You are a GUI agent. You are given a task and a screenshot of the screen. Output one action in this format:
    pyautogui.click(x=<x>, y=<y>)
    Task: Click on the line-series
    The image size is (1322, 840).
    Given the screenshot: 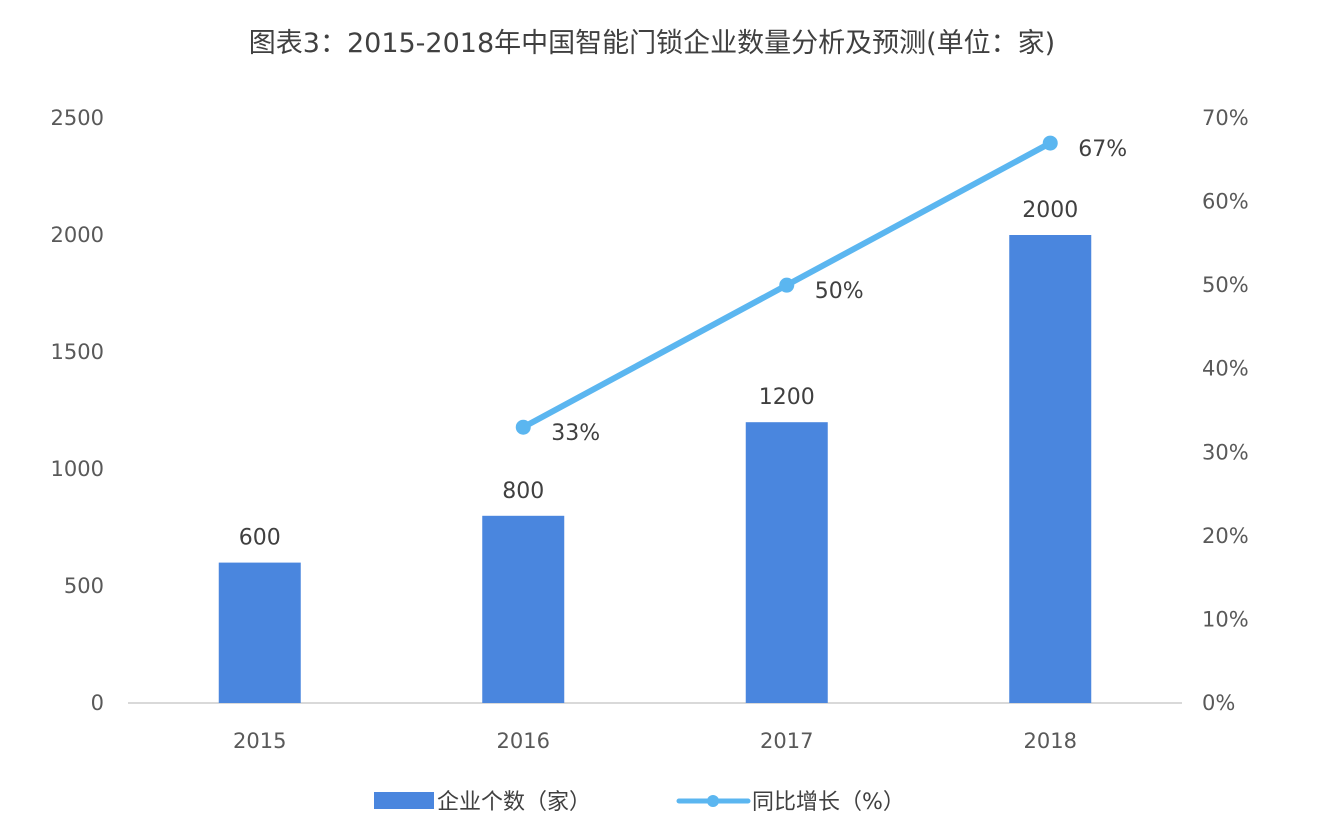 What is the action you would take?
    pyautogui.click(x=786, y=285)
    